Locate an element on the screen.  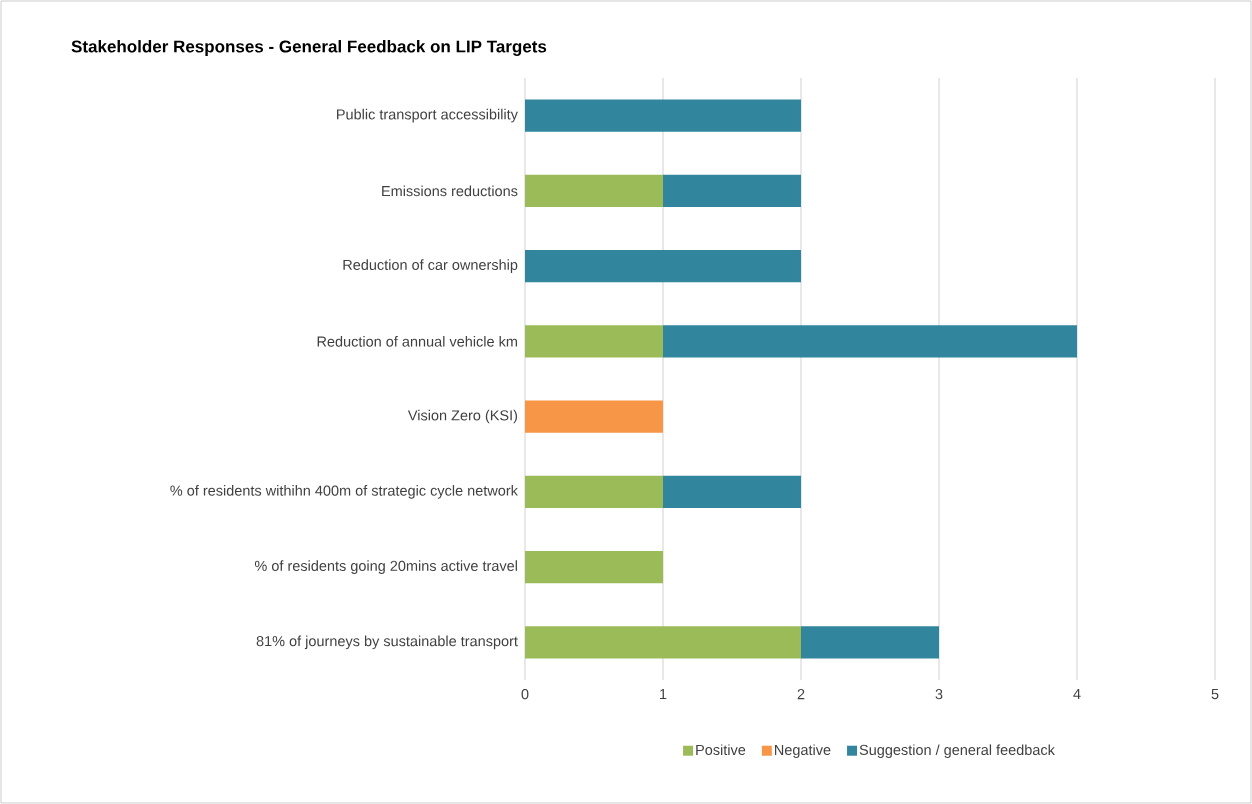
legend-label: Positive is located at coordinates (721, 750).